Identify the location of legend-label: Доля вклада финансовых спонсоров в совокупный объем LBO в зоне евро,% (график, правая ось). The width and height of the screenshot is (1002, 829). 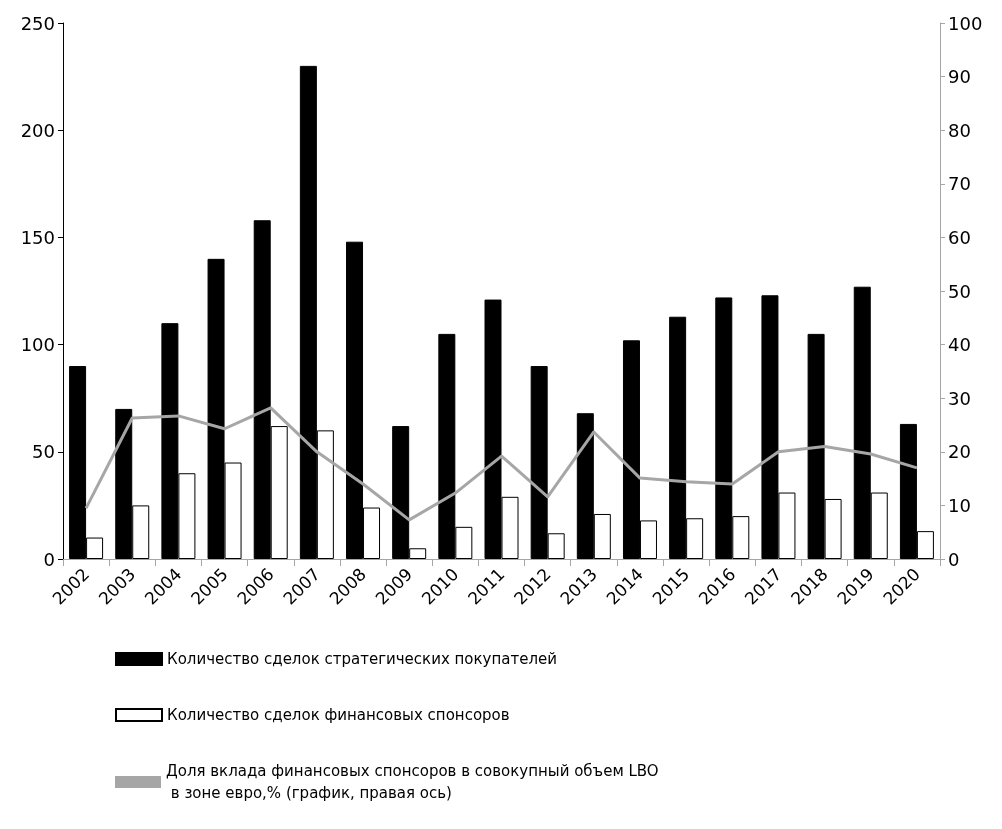
(412, 782).